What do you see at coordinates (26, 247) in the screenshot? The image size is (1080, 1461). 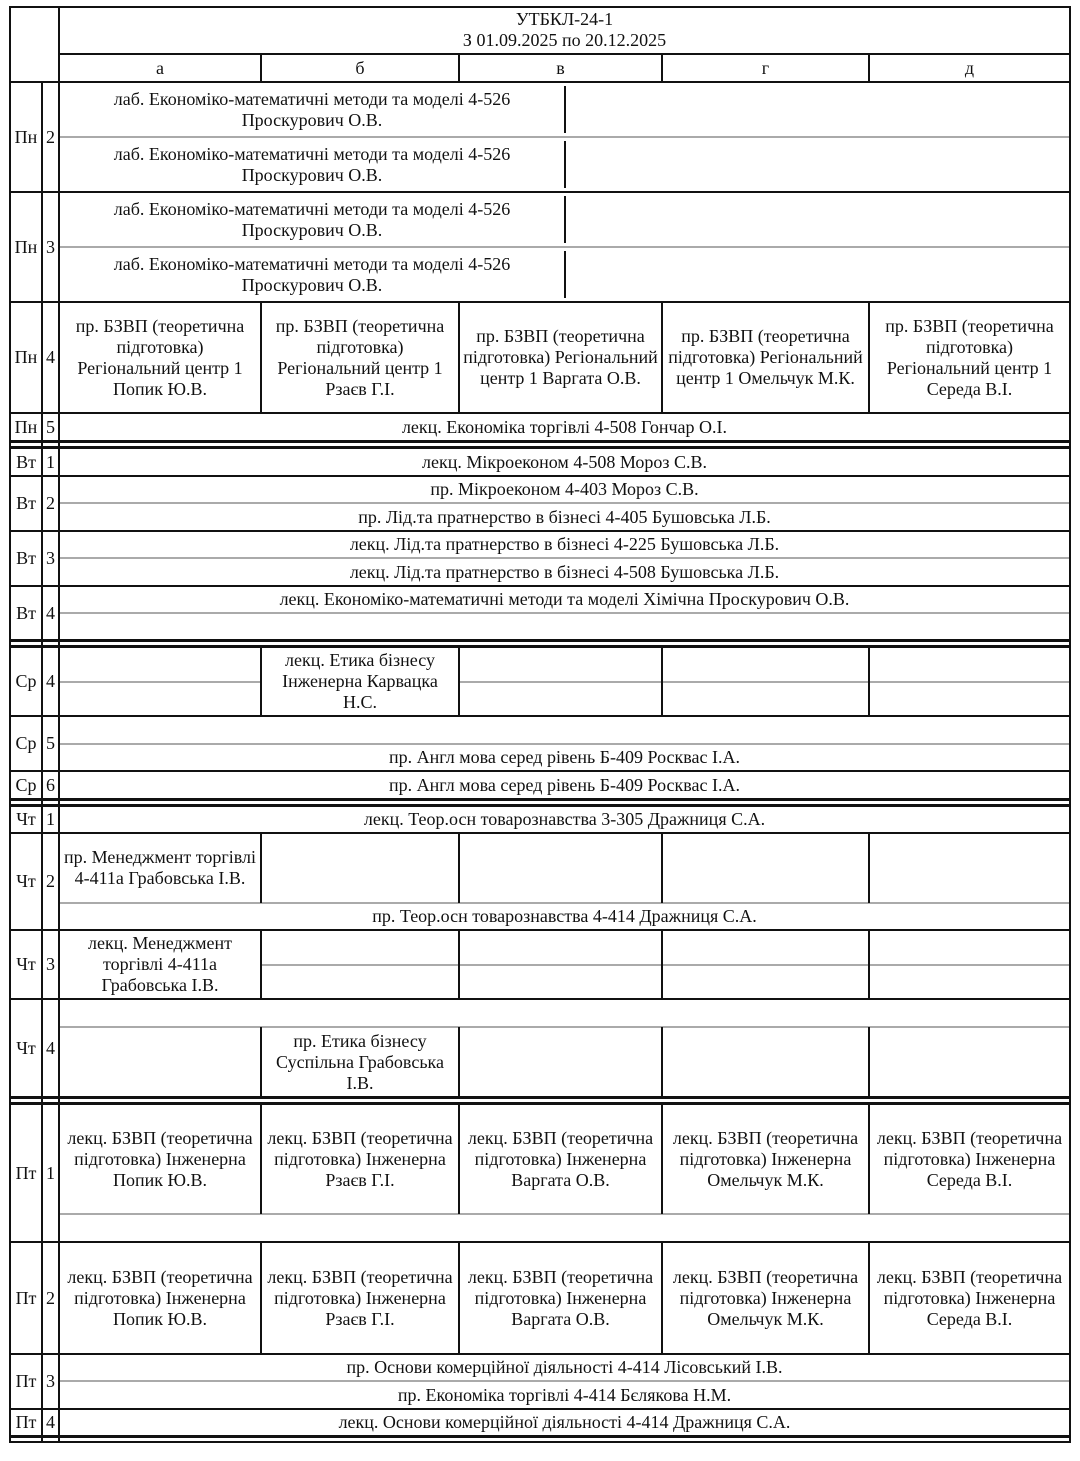 I see `day-label: Пн` at bounding box center [26, 247].